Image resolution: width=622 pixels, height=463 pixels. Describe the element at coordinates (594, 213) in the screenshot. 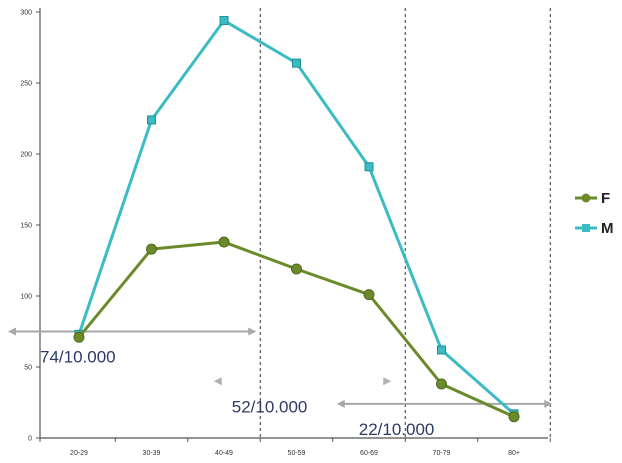

I see `legend: FM` at that location.